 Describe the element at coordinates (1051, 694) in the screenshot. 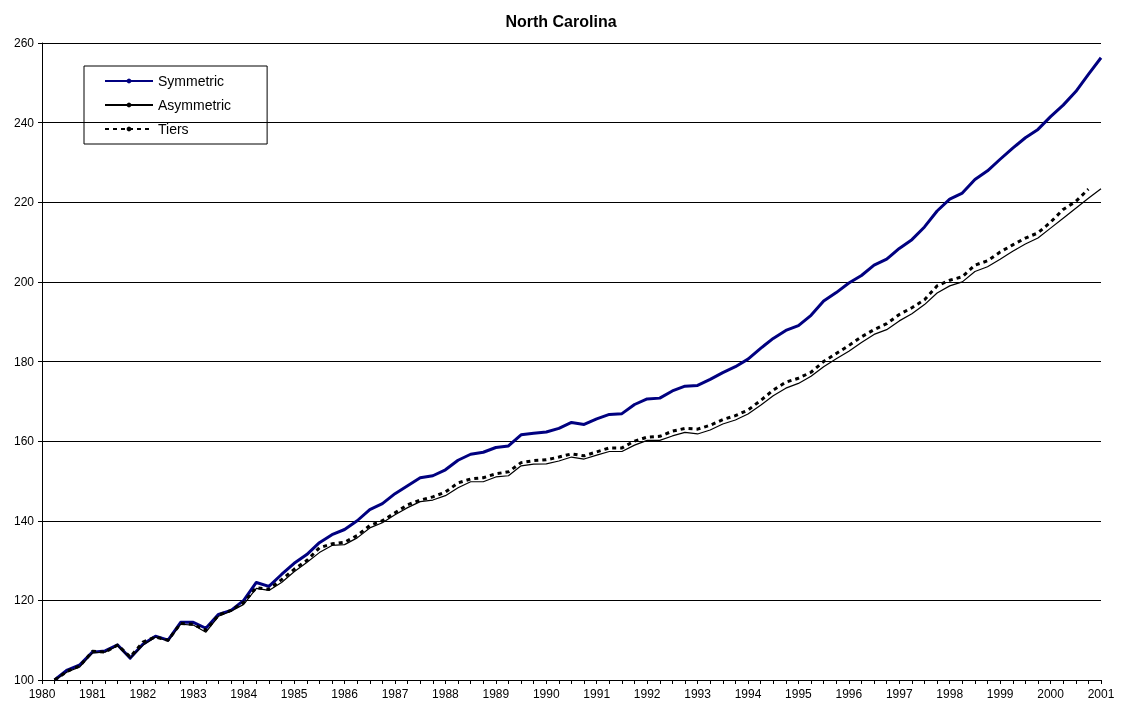

I see `x-tick-label: 2000` at that location.